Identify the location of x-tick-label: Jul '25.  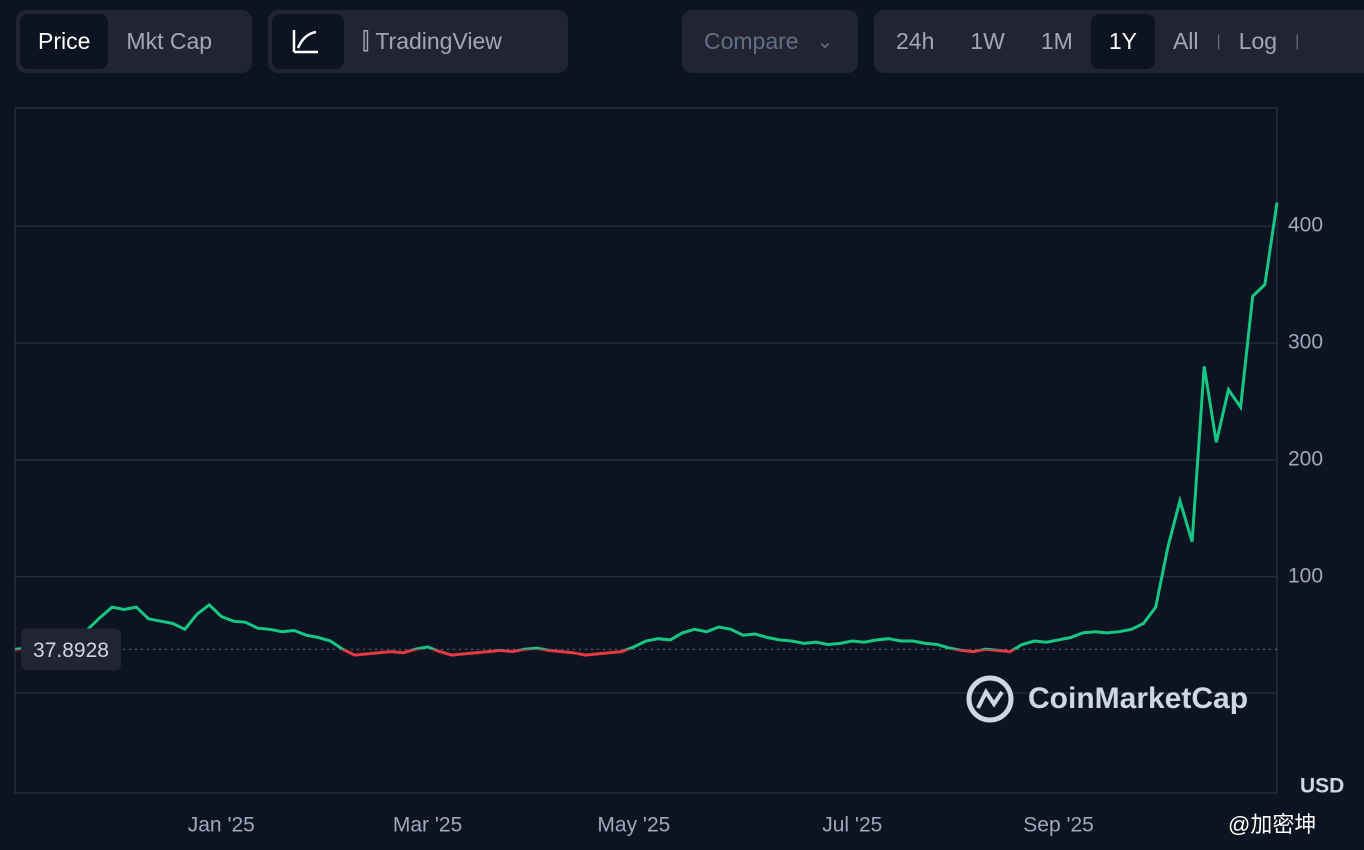
(852, 825).